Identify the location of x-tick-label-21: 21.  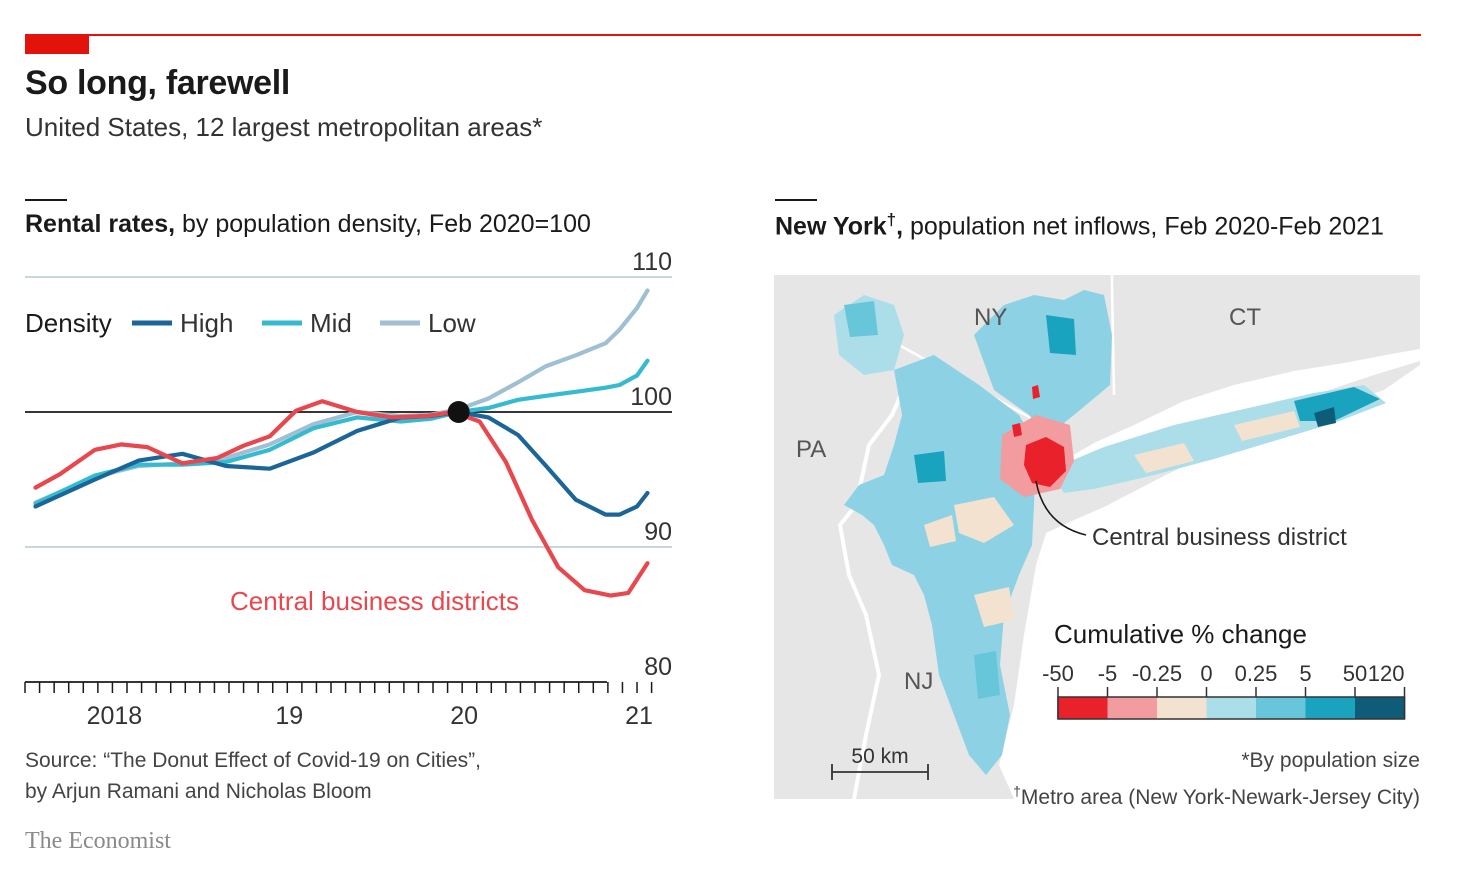
(639, 716).